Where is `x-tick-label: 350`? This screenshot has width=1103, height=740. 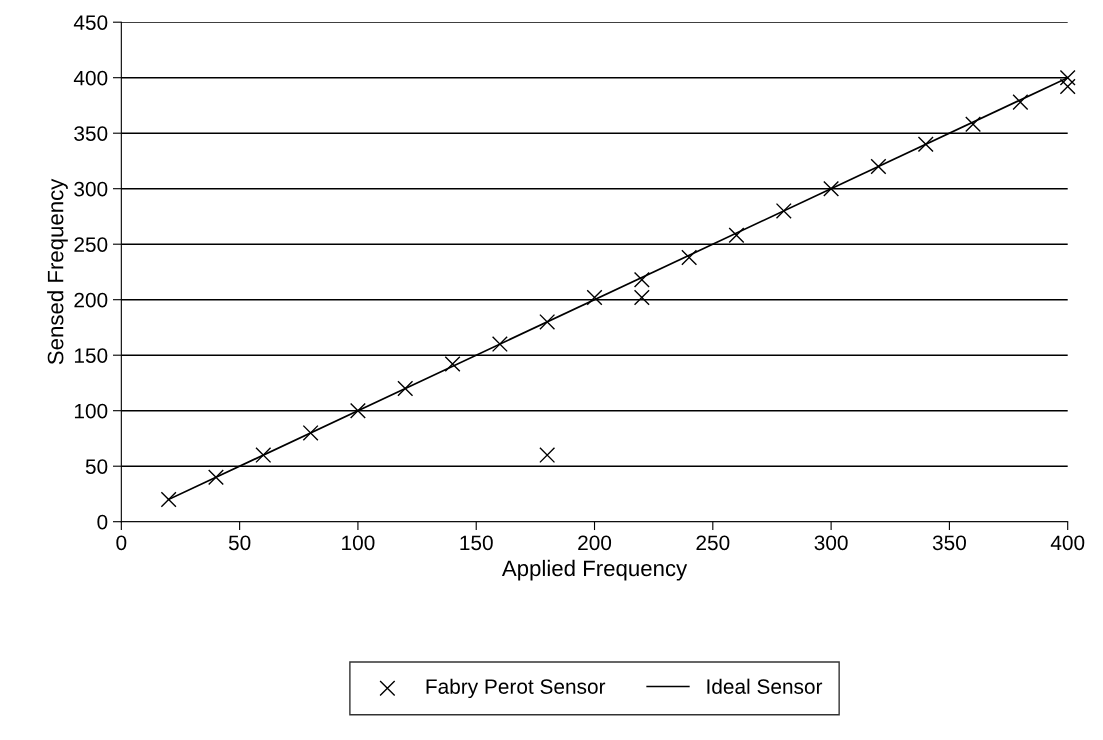 x-tick-label: 350 is located at coordinates (949, 543).